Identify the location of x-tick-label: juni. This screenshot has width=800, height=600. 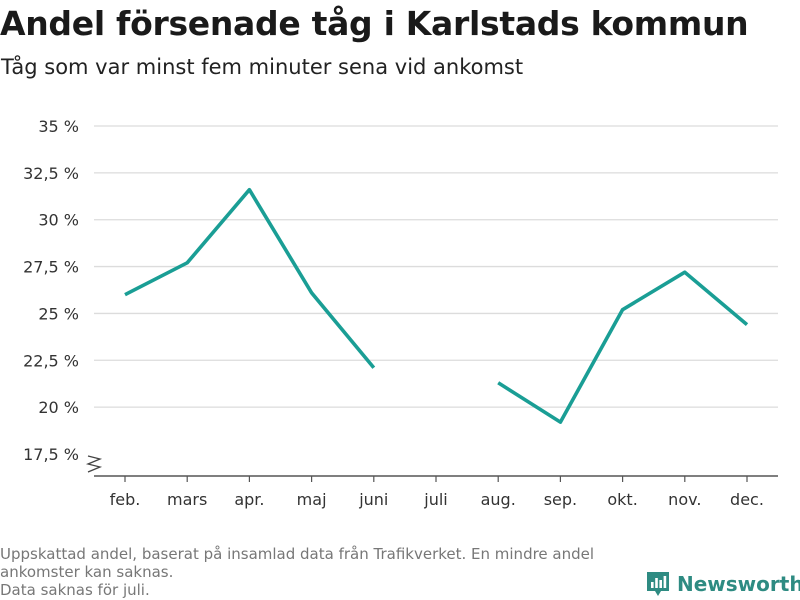
(373, 499).